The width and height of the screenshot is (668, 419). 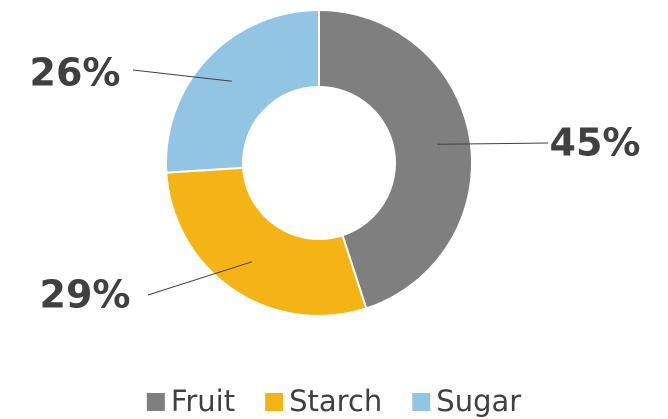 What do you see at coordinates (203, 401) in the screenshot?
I see `legend-label: Fruit` at bounding box center [203, 401].